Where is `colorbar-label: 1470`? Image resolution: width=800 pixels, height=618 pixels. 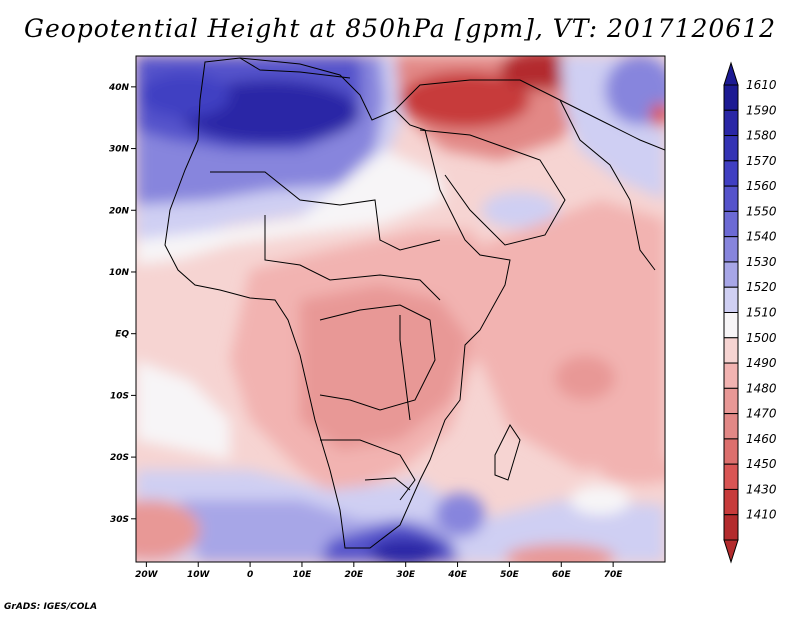
colorbar-label: 1470 is located at coordinates (761, 414).